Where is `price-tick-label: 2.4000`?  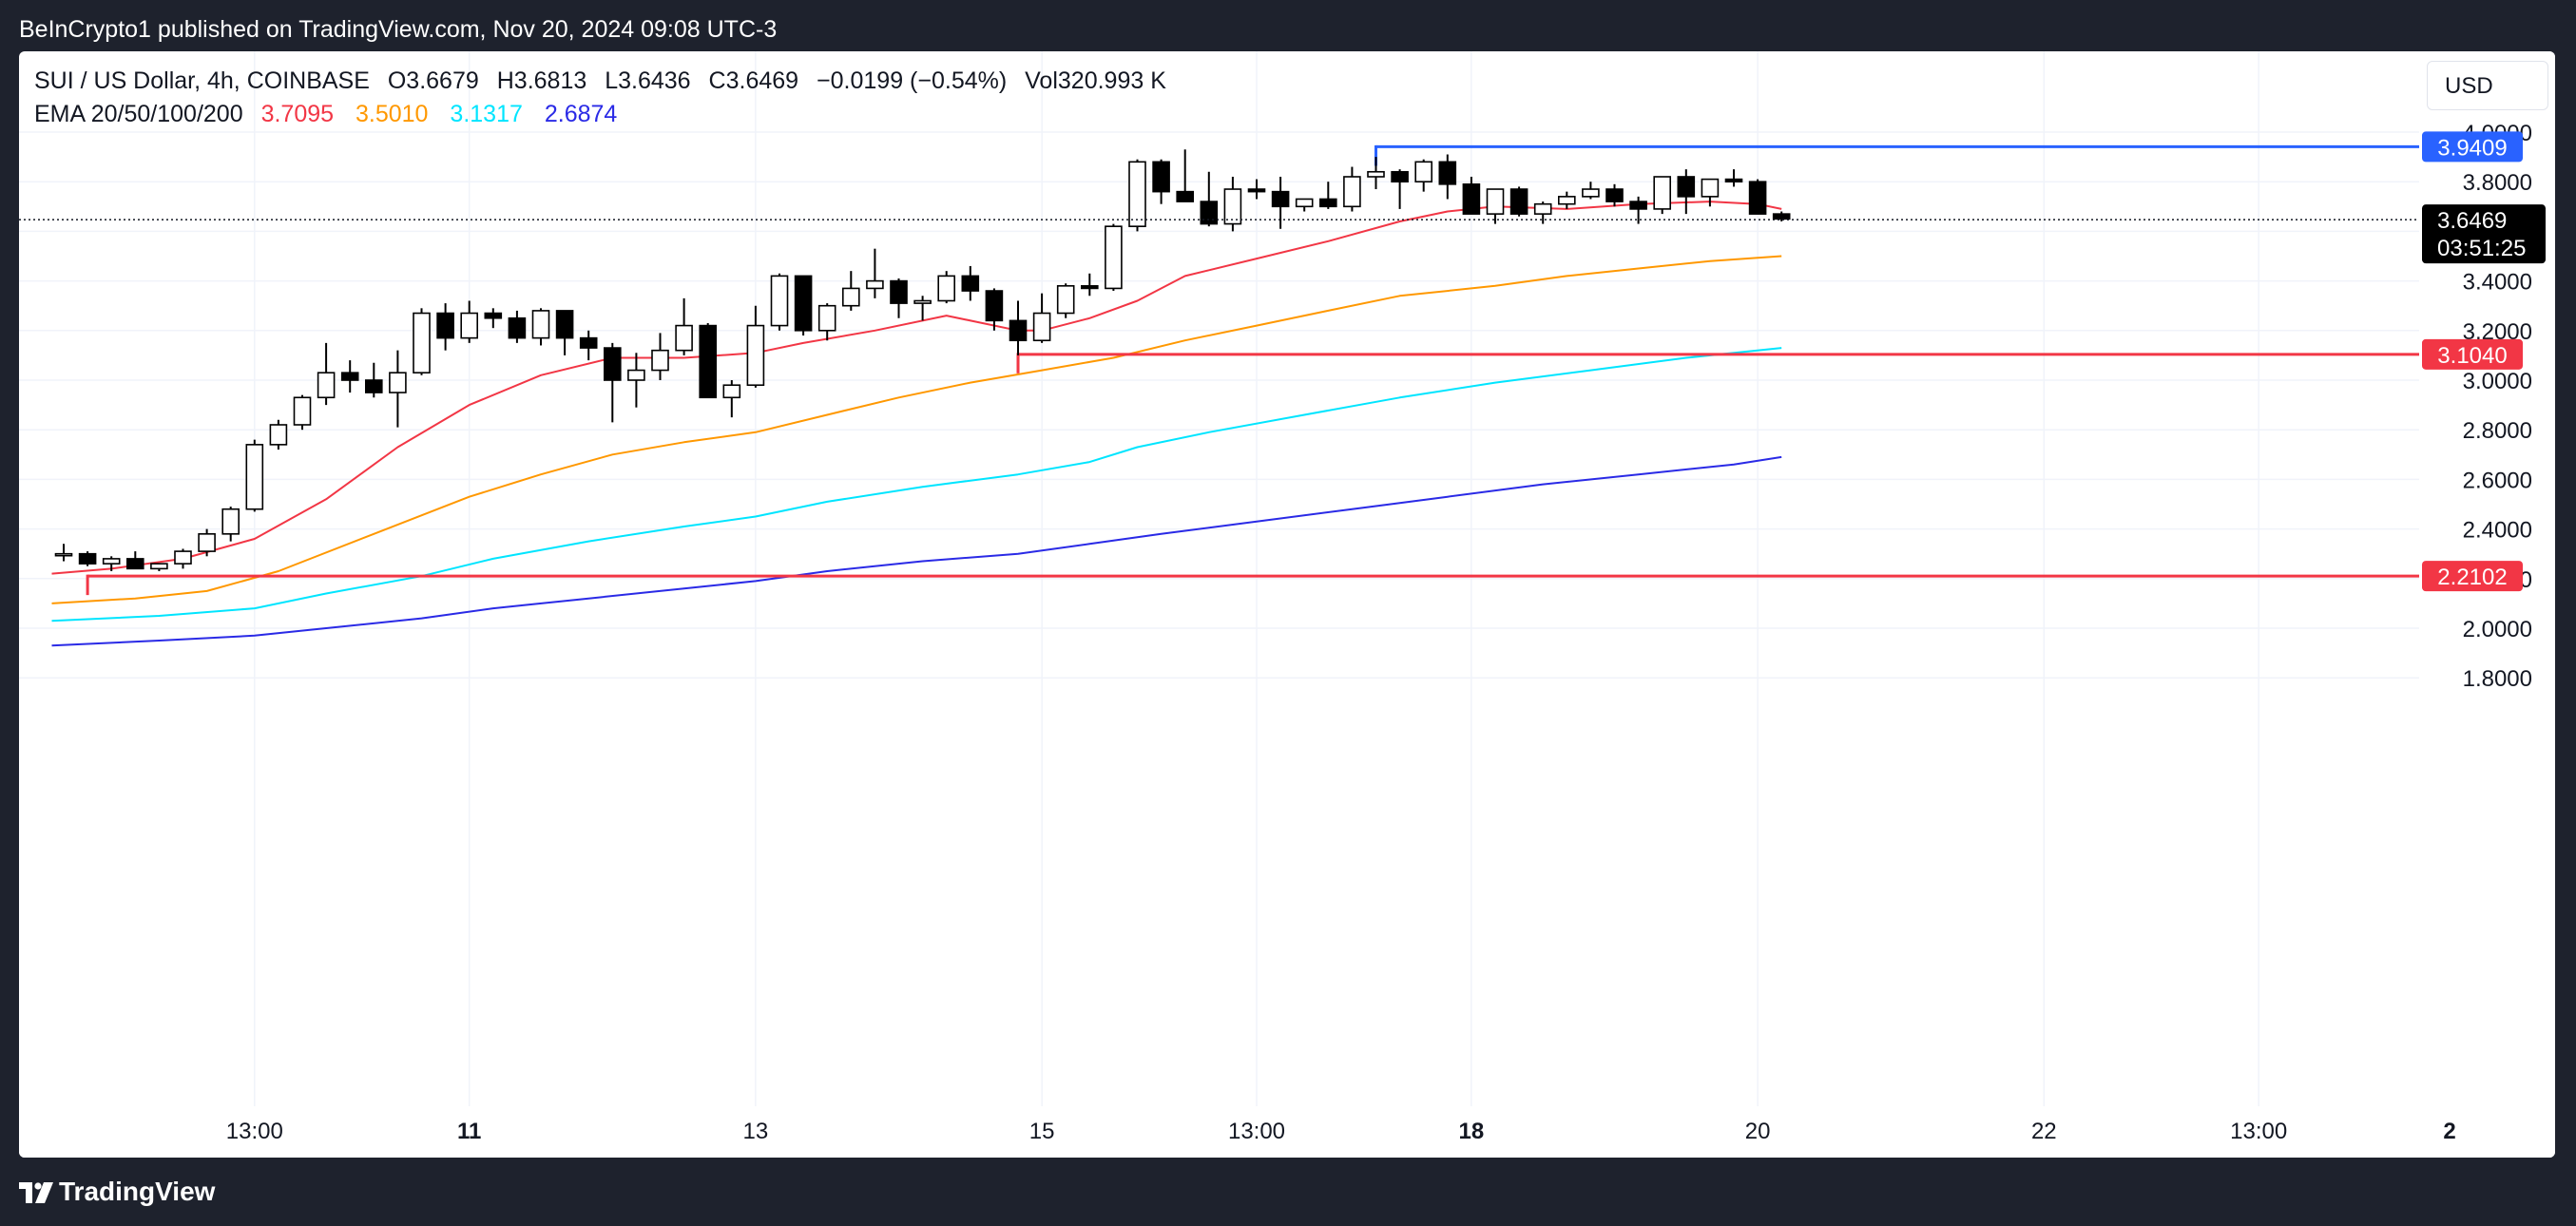
price-tick-label: 2.4000 is located at coordinates (2497, 531).